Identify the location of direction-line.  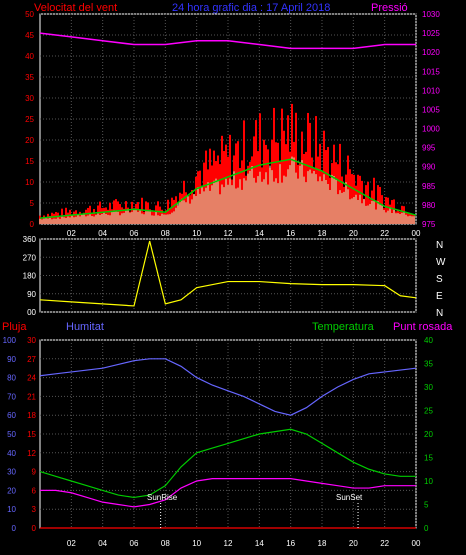
(228, 273).